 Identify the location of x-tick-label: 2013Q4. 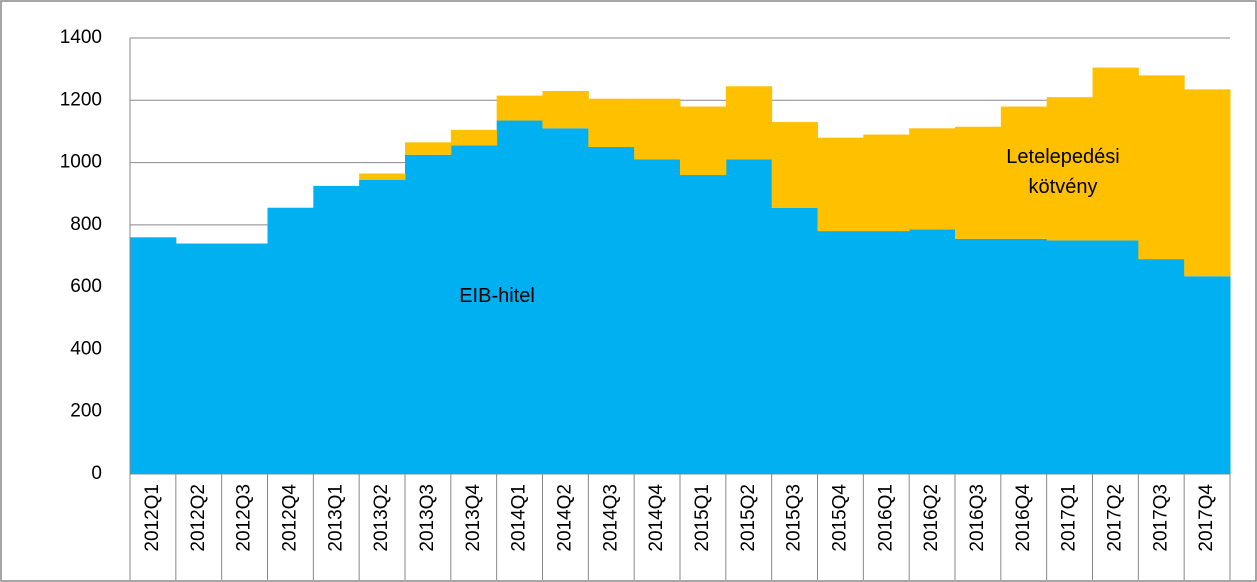
(473, 518).